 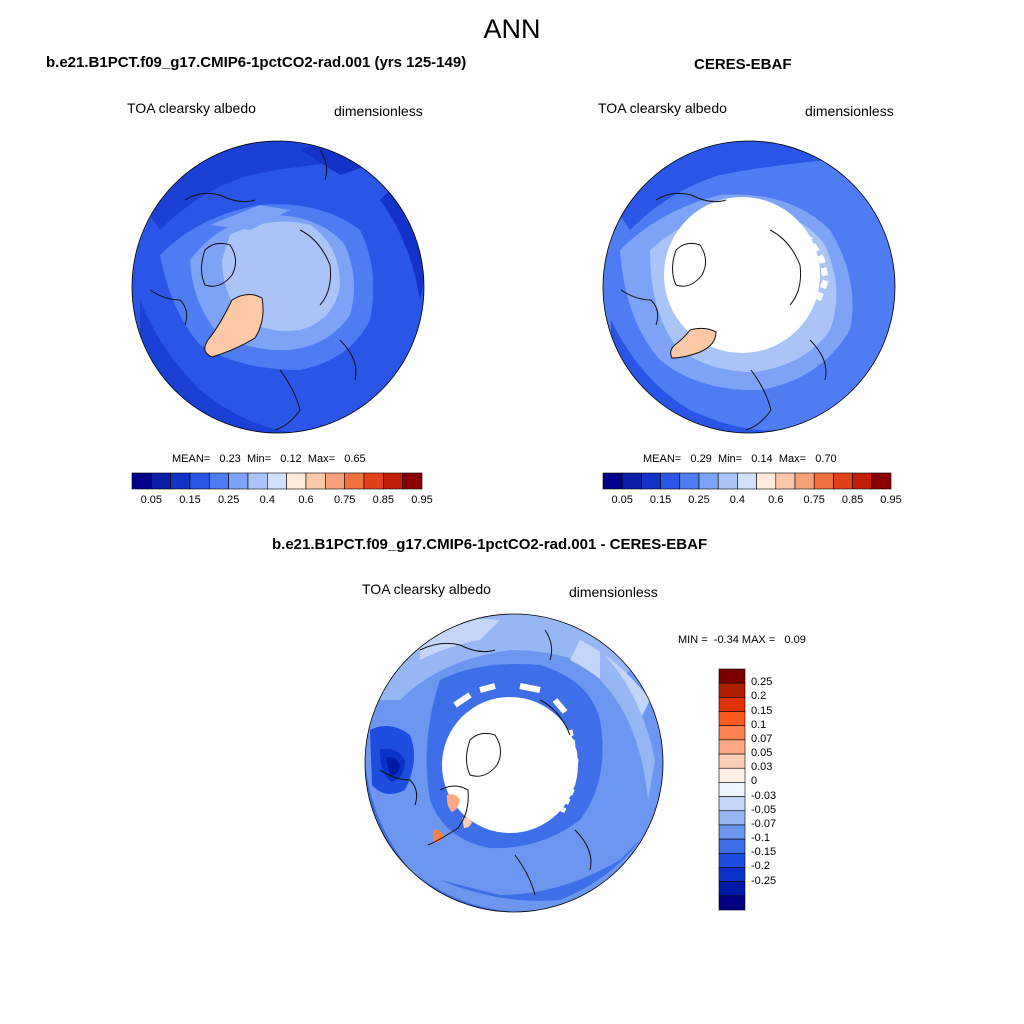 I want to click on model-colorbar-tick-label: 0.4, so click(x=267, y=500).